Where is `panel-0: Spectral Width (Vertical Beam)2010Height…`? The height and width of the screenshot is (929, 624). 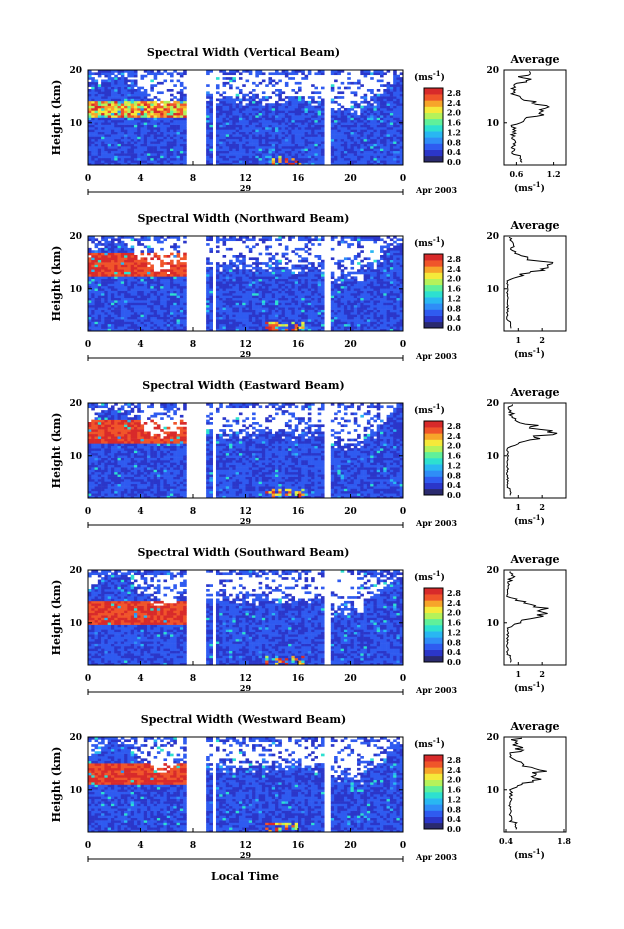
panel-0: Spectral Width (Vertical Beam)2010Height… is located at coordinates (308, 120).